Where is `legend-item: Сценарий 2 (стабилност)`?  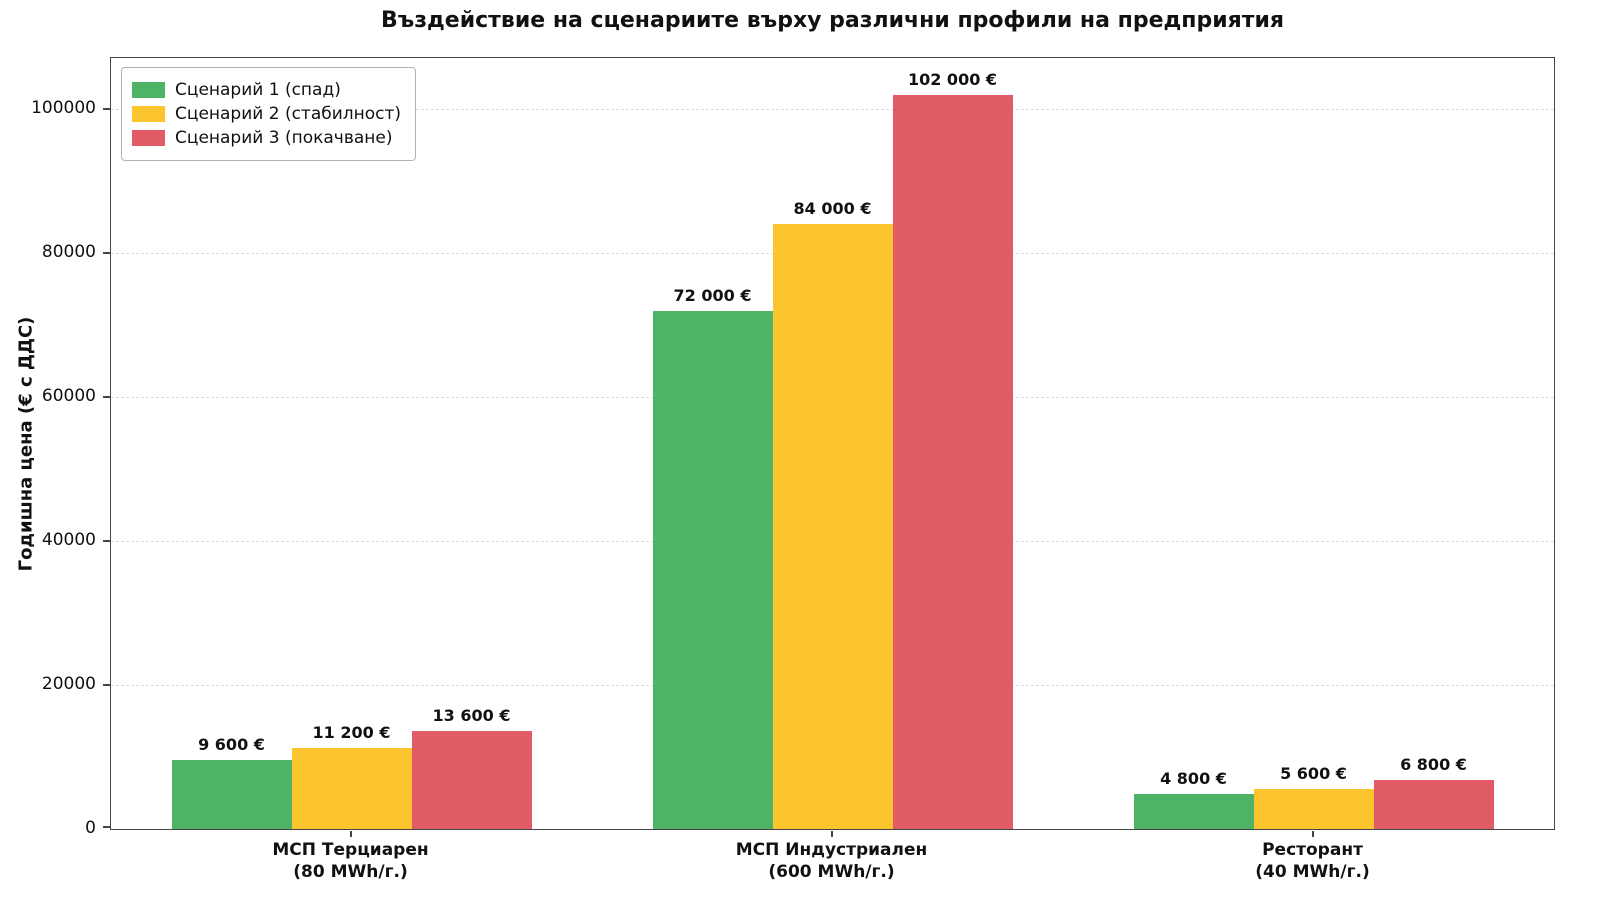
legend-item: Сценарий 2 (стабилност) is located at coordinates (266, 114).